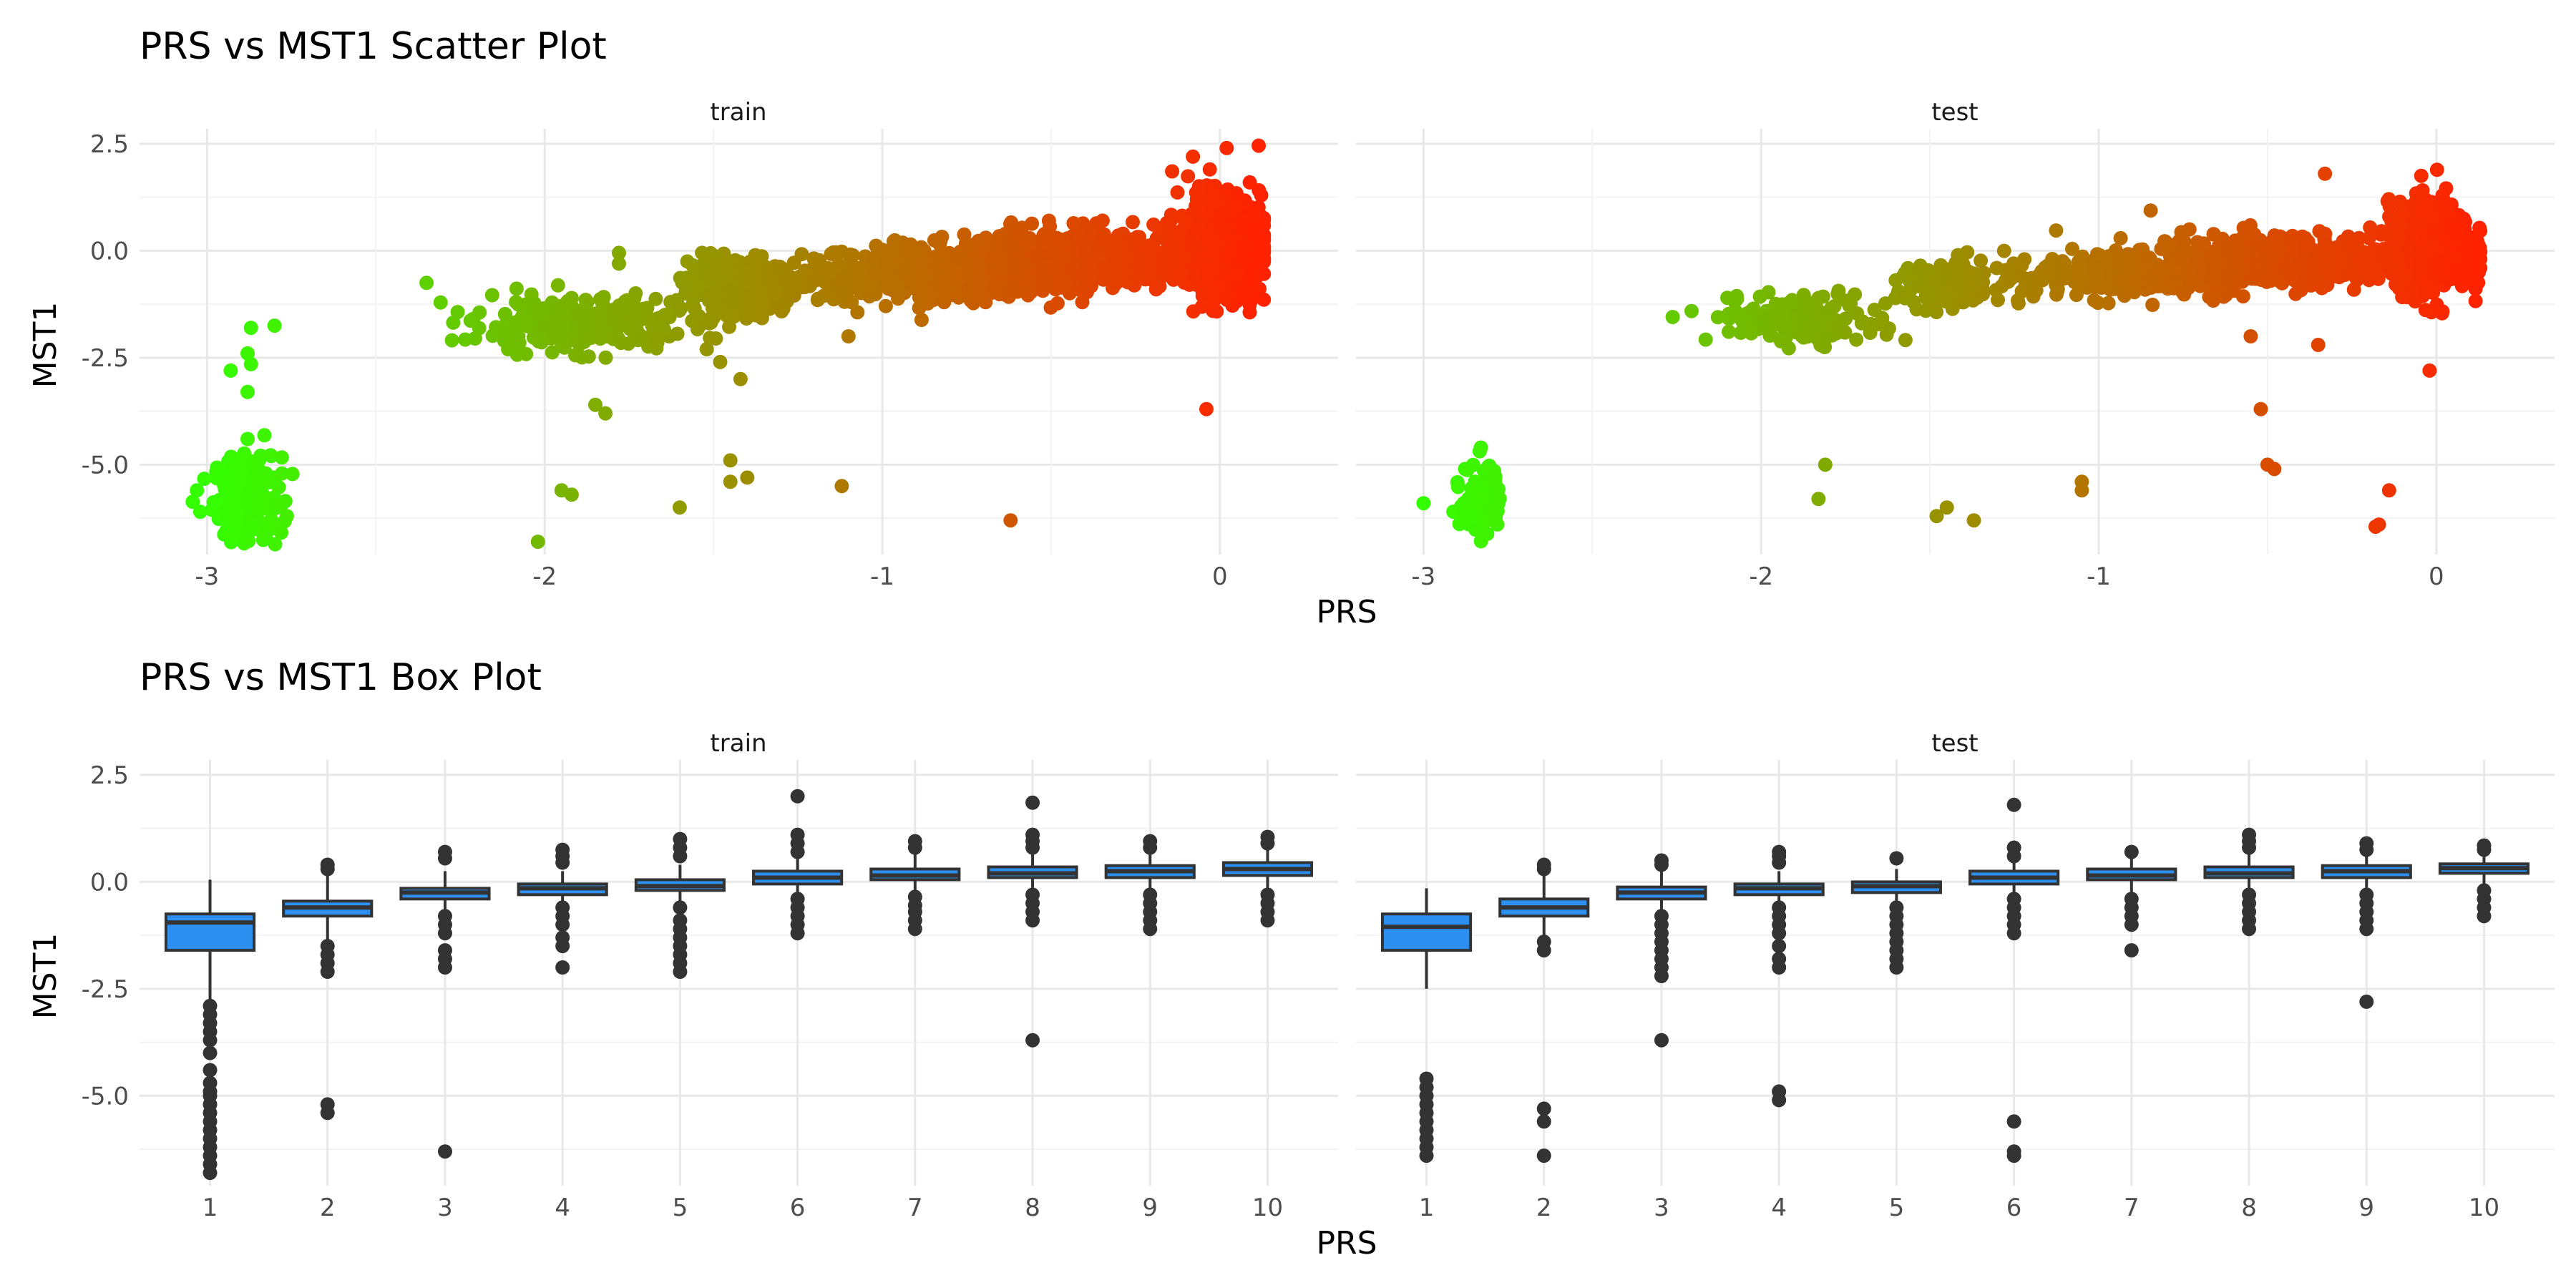  Describe the element at coordinates (1267, 1208) in the screenshot. I see `box-train-x-tick-label: 10` at that location.